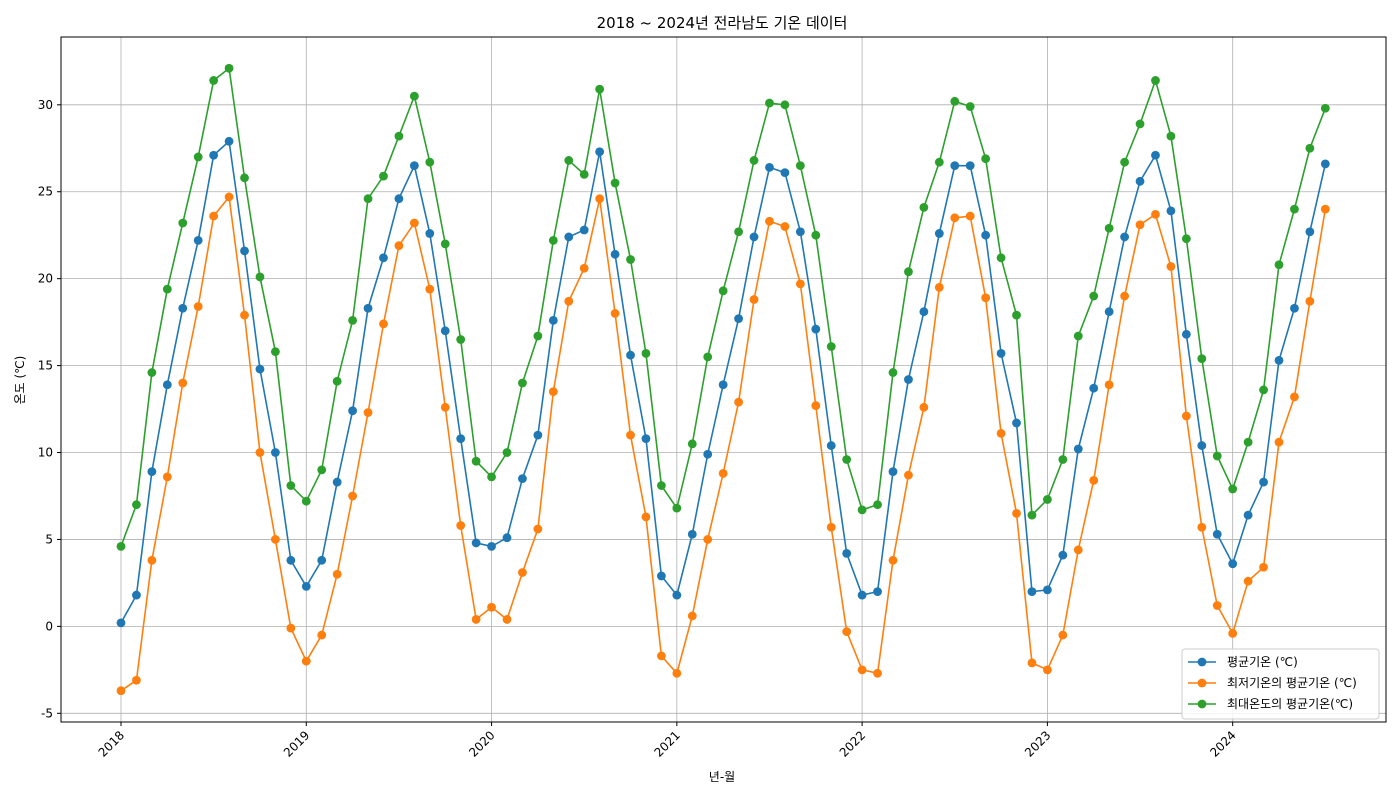  What do you see at coordinates (1290, 704) in the screenshot?
I see `legend-label: 최대온도의 평균기온(℃)` at bounding box center [1290, 704].